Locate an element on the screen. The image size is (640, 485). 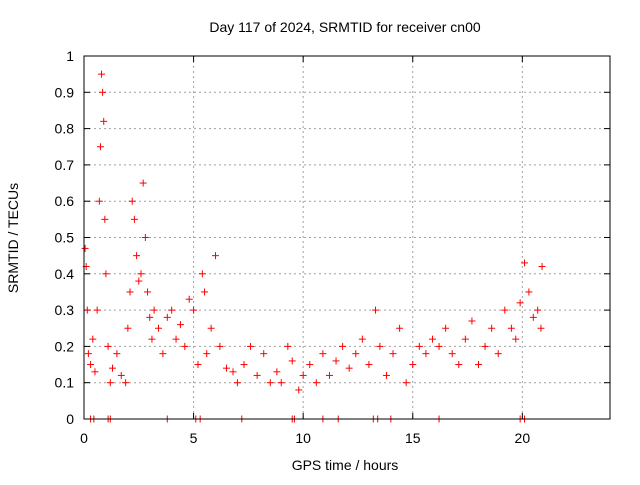
x-tick-label: 5 is located at coordinates (194, 438).